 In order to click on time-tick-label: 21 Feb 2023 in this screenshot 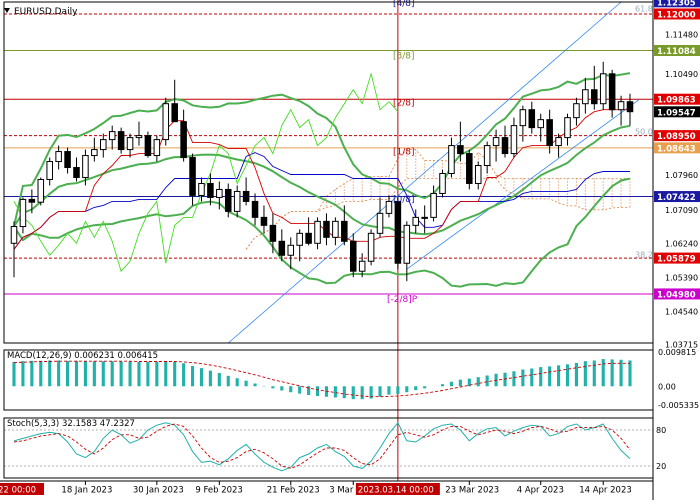, I will do `click(293, 491)`.